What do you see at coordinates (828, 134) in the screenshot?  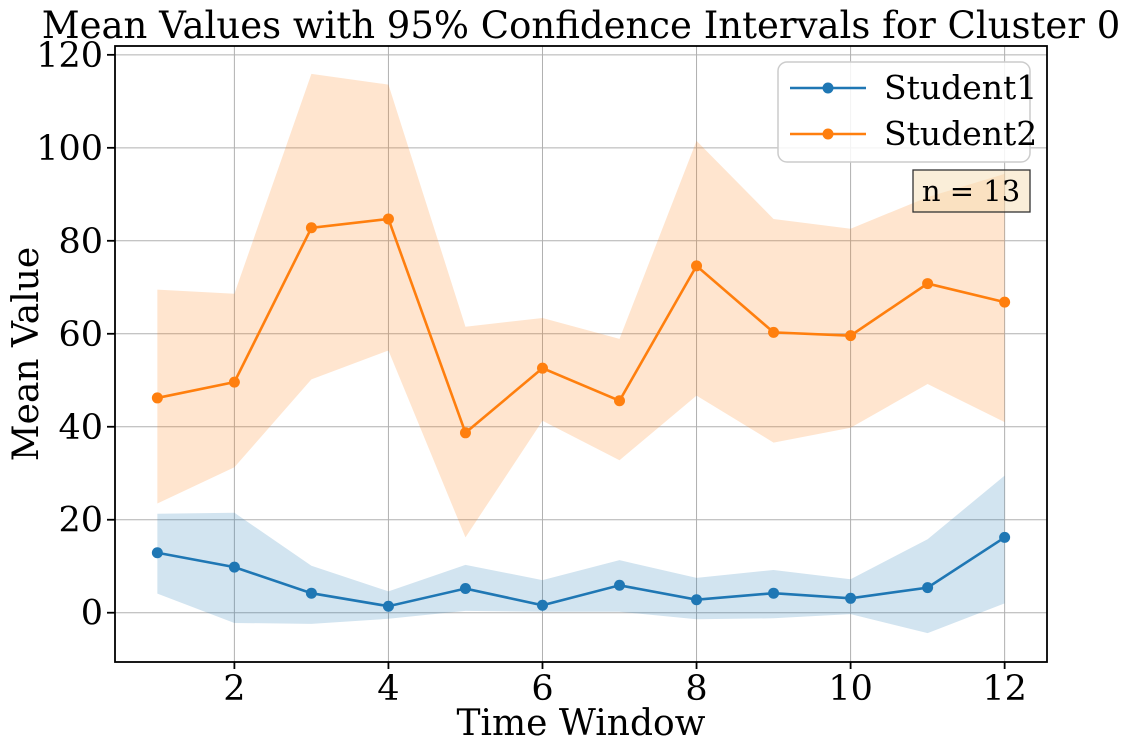 I see `legend-marker-student2` at bounding box center [828, 134].